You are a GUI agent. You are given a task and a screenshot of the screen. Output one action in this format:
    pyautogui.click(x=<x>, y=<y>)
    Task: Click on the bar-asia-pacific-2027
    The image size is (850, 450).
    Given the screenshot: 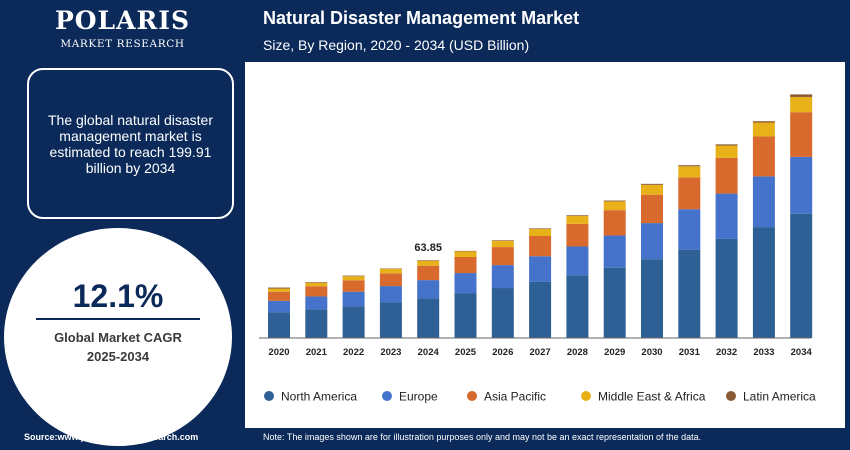 What is the action you would take?
    pyautogui.click(x=540, y=246)
    